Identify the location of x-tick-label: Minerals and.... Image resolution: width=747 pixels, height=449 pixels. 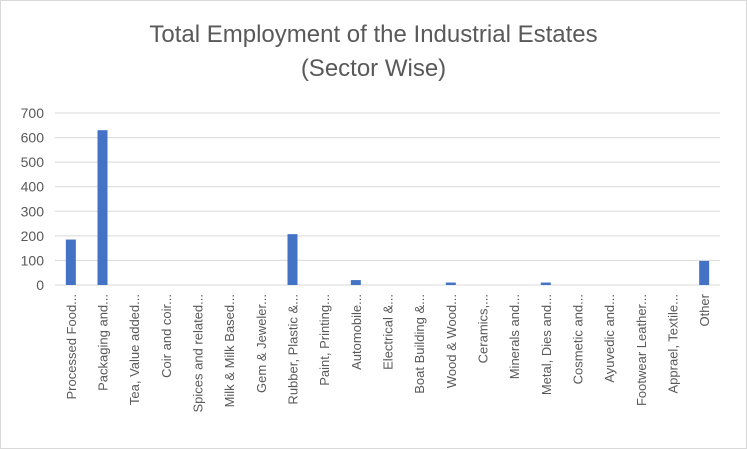
(514, 336).